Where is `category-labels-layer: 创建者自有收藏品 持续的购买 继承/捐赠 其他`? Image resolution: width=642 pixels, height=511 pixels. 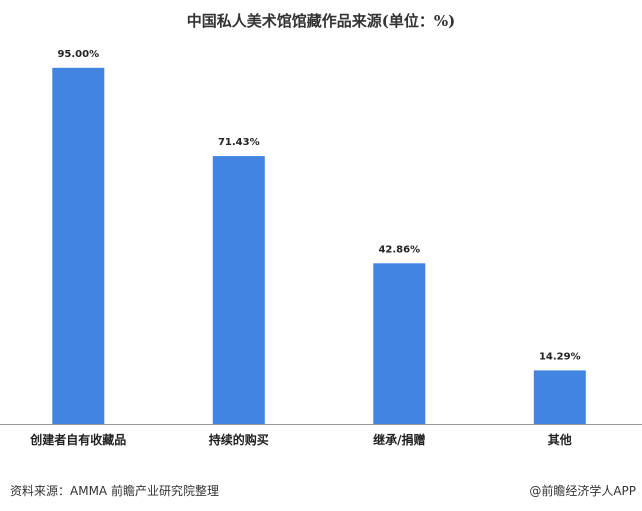 category-labels-layer: 创建者自有收藏品 持续的购买 继承/捐赠 其他 is located at coordinates (300, 439).